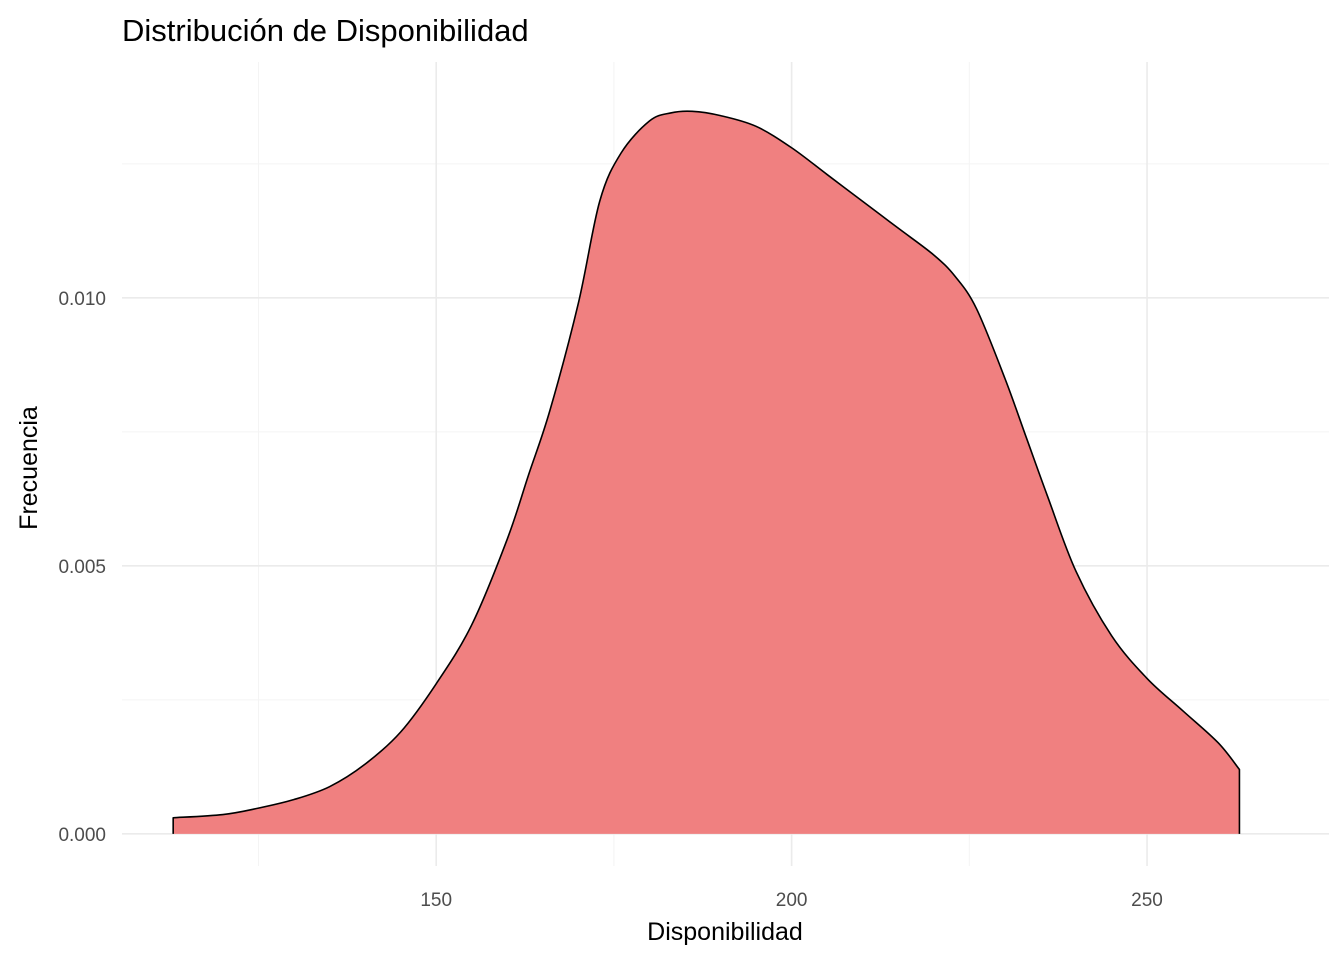  Describe the element at coordinates (325, 30) in the screenshot. I see `chart-title: Distribución de Disponibilidad` at that location.